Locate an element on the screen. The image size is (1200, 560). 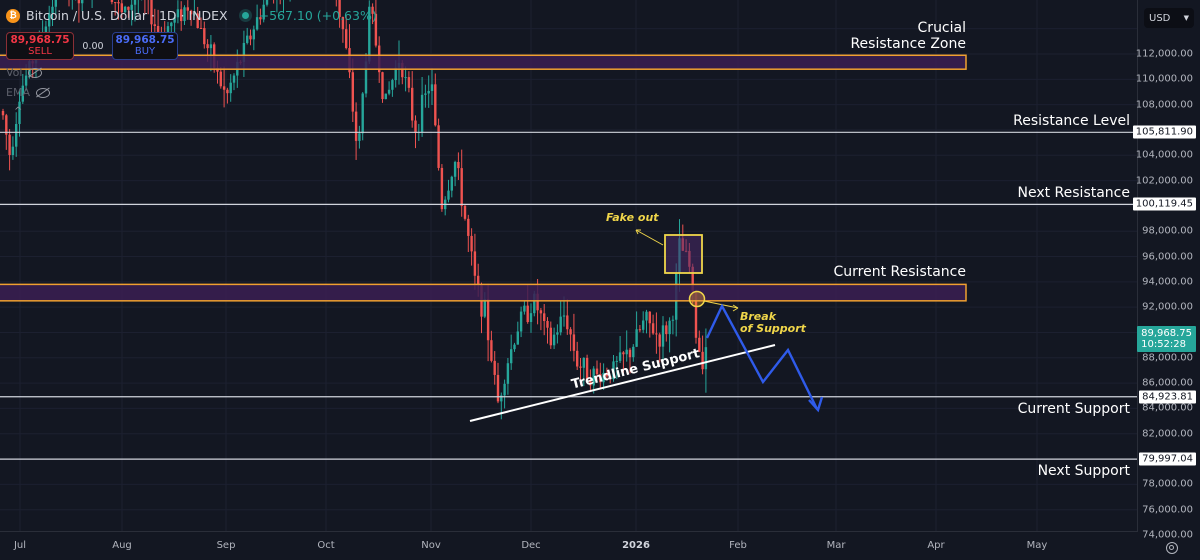
indicator-ema: EMA is located at coordinates (28, 92).